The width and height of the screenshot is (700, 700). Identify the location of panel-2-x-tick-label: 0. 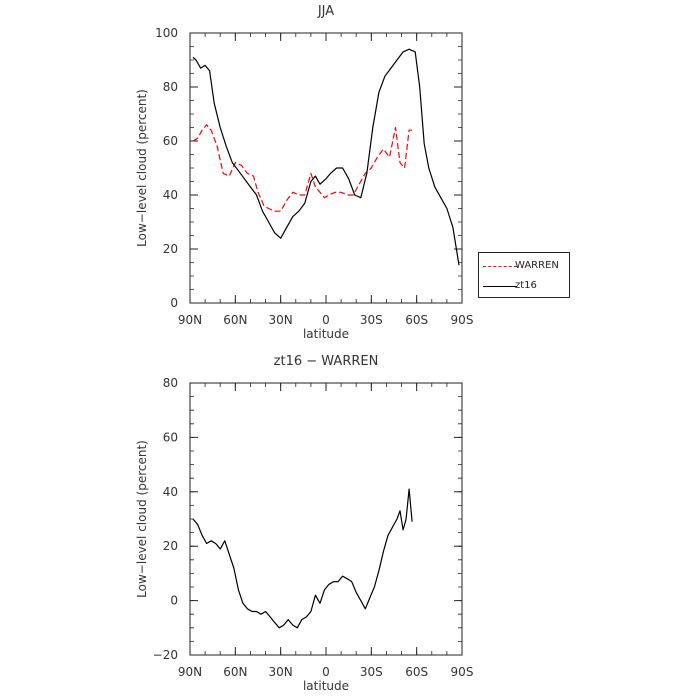
(326, 672).